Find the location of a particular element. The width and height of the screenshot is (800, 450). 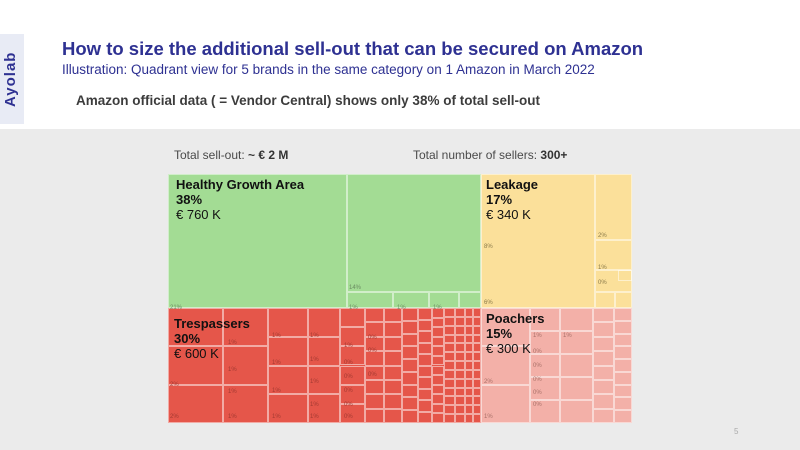

poachers-value: € 300 K is located at coordinates (508, 348).